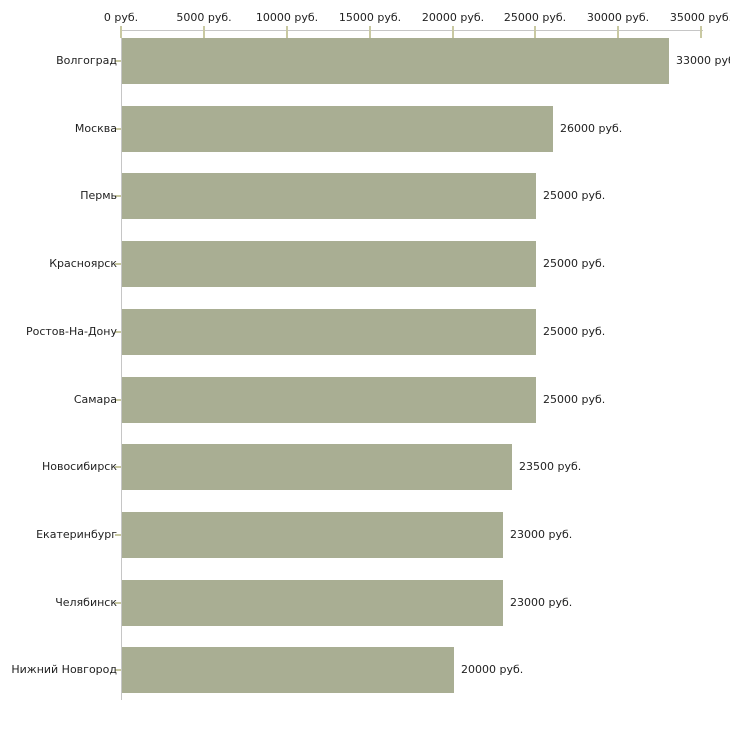 This screenshot has height=730, width=730. Describe the element at coordinates (98, 195) in the screenshot. I see `category-label: Пермь` at that location.